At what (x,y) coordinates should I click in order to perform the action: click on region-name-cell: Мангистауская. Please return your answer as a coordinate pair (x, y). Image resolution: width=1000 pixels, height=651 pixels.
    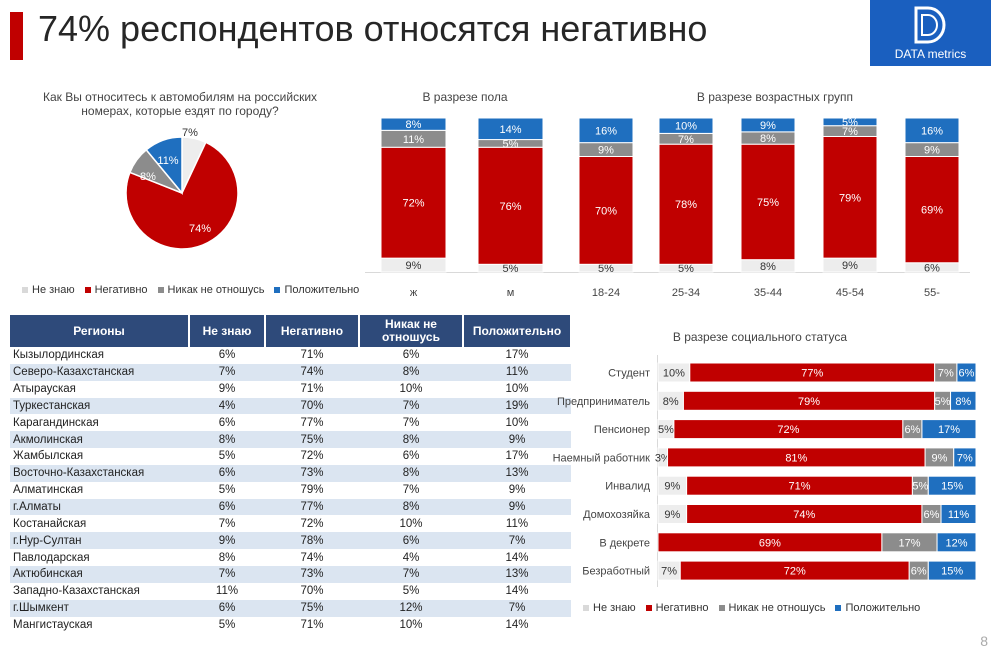
    Looking at the image, I should click on (53, 624).